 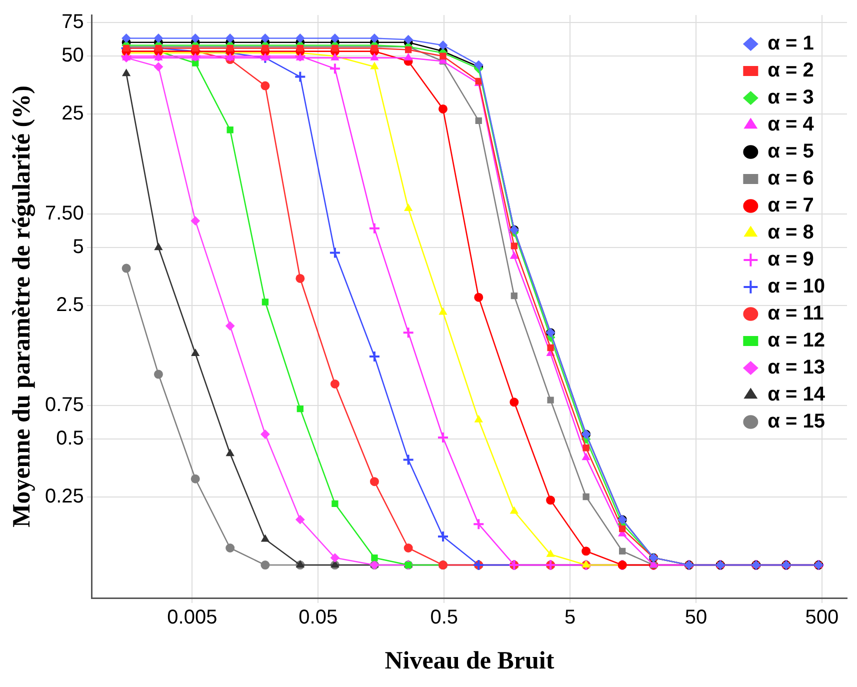 What do you see at coordinates (570, 617) in the screenshot?
I see `x-tick-label: 5` at bounding box center [570, 617].